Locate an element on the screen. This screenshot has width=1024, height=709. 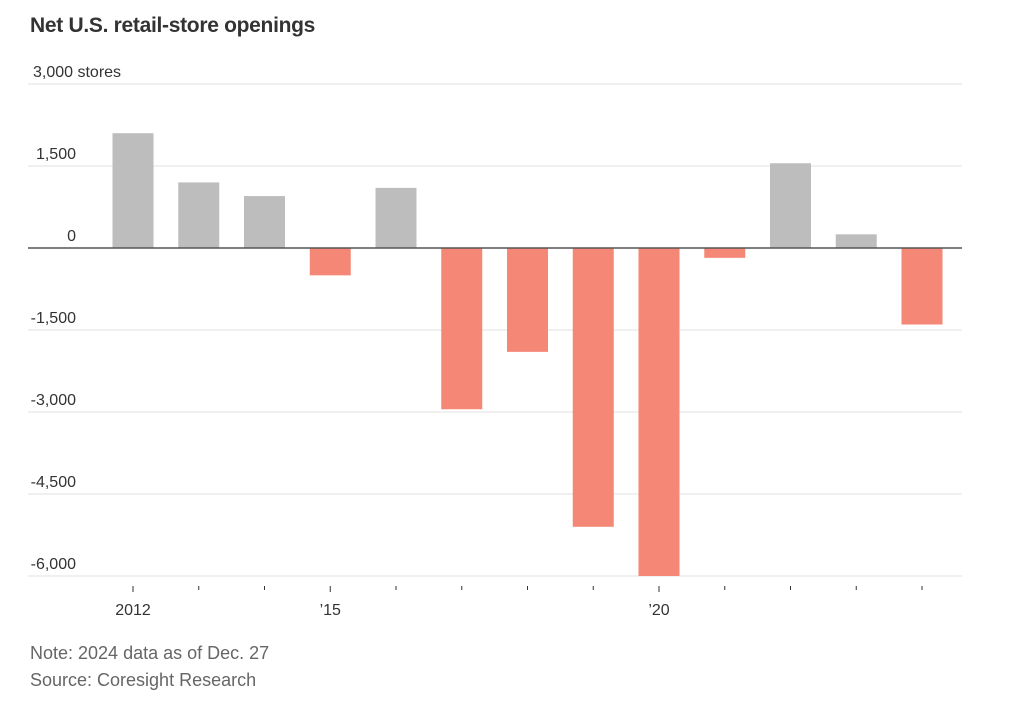
bar-2022 is located at coordinates (790, 205).